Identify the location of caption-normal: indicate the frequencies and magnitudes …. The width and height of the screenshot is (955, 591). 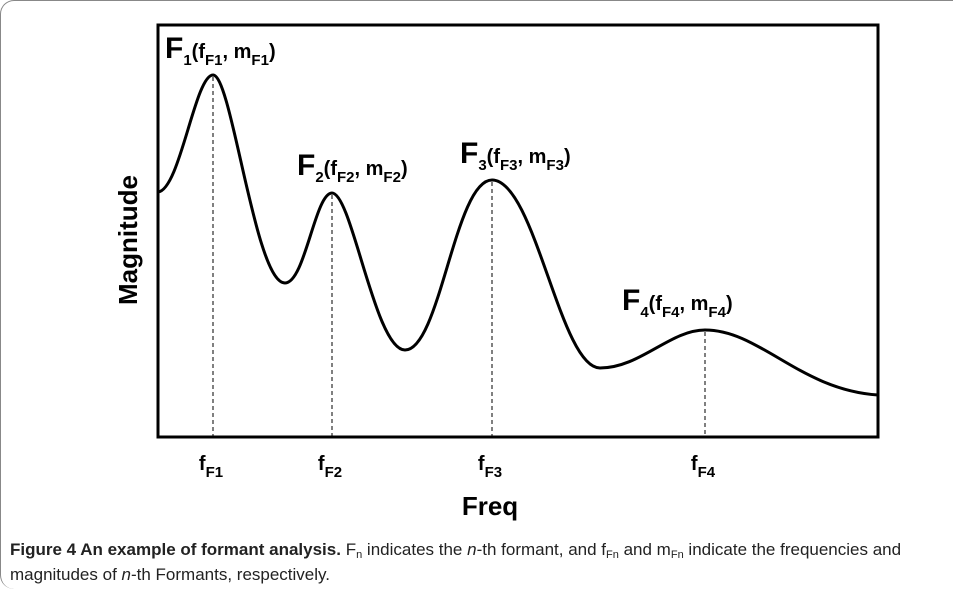
(456, 562).